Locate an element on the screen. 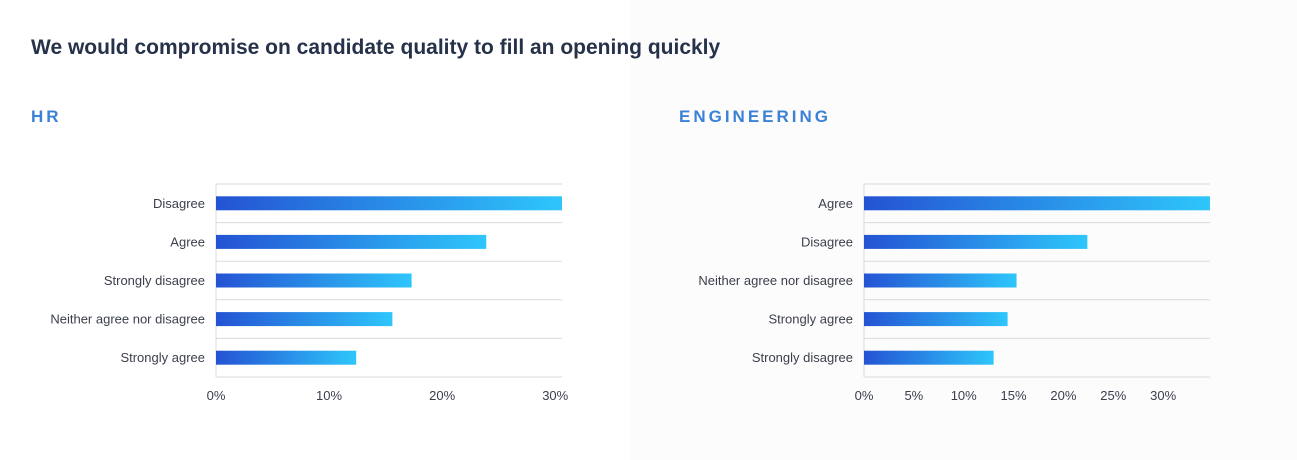 This screenshot has height=460, width=1297. hr-x-tick-label: 20% is located at coordinates (442, 395).